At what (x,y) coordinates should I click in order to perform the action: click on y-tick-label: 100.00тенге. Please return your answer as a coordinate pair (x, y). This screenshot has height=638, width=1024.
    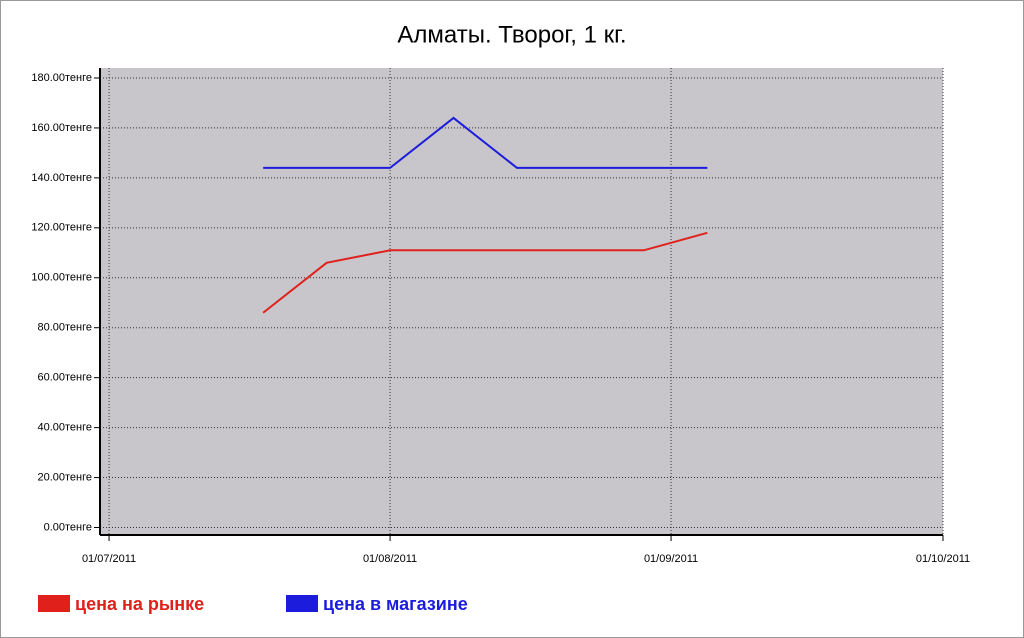
    Looking at the image, I should click on (61, 278).